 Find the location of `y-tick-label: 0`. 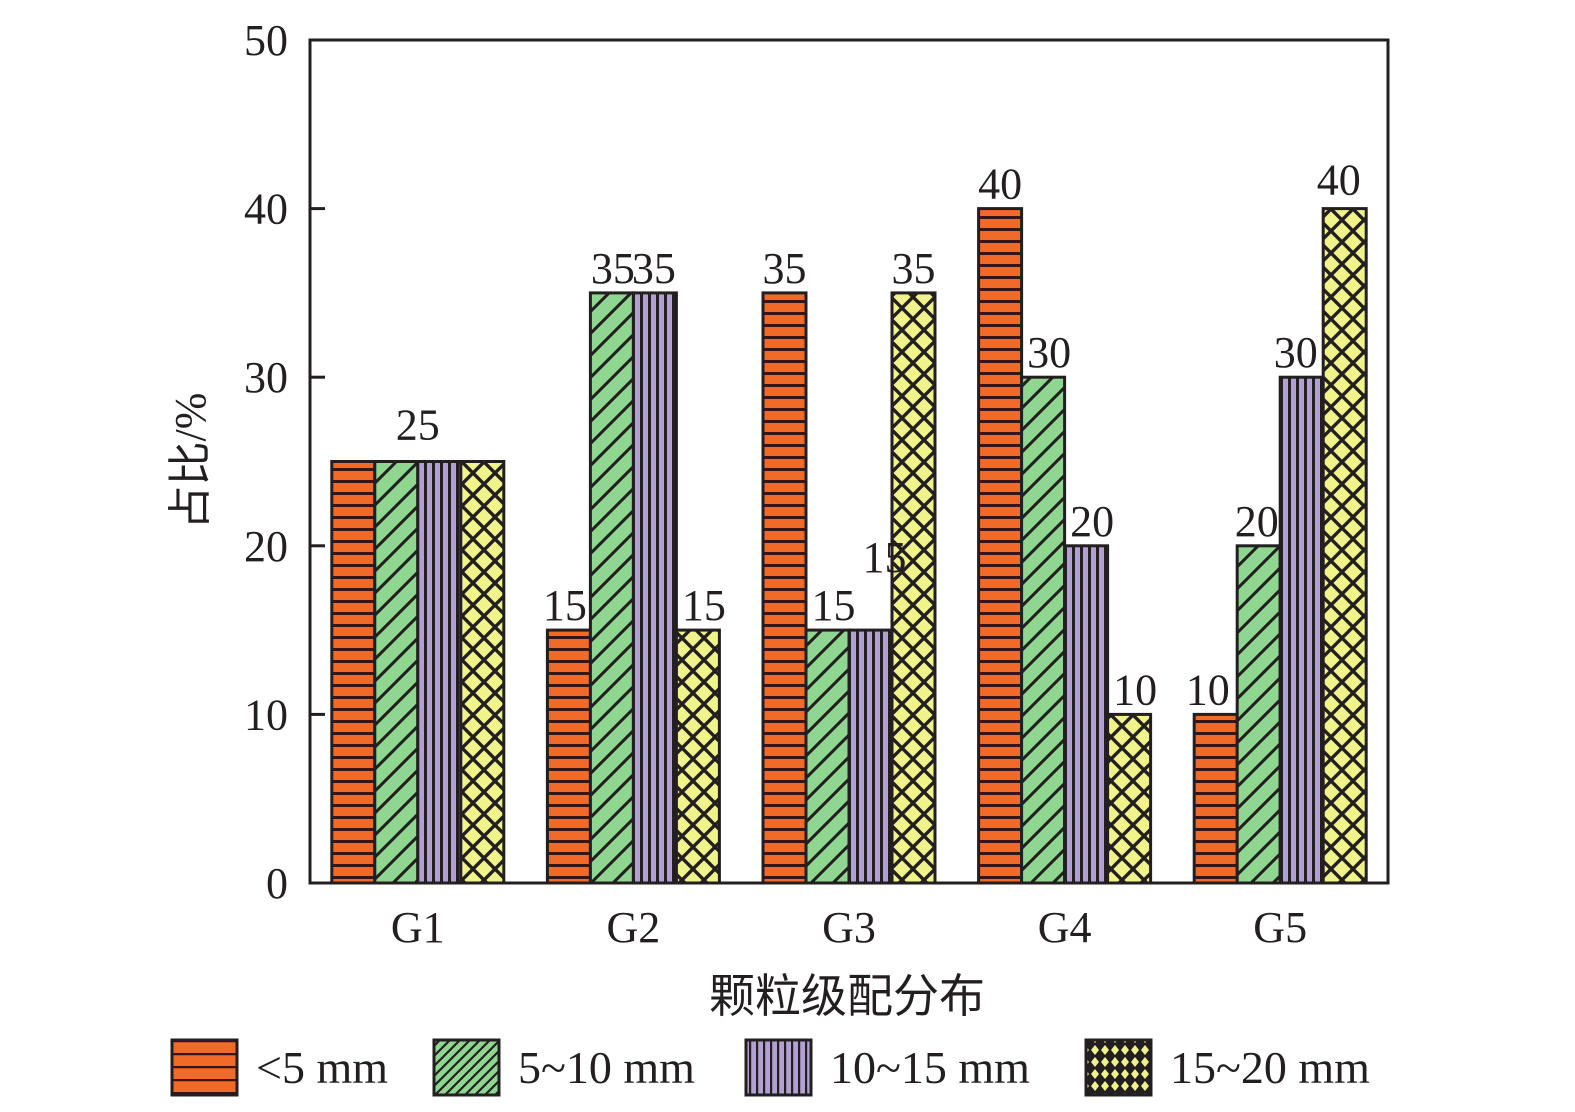

y-tick-label: 0 is located at coordinates (277, 883).